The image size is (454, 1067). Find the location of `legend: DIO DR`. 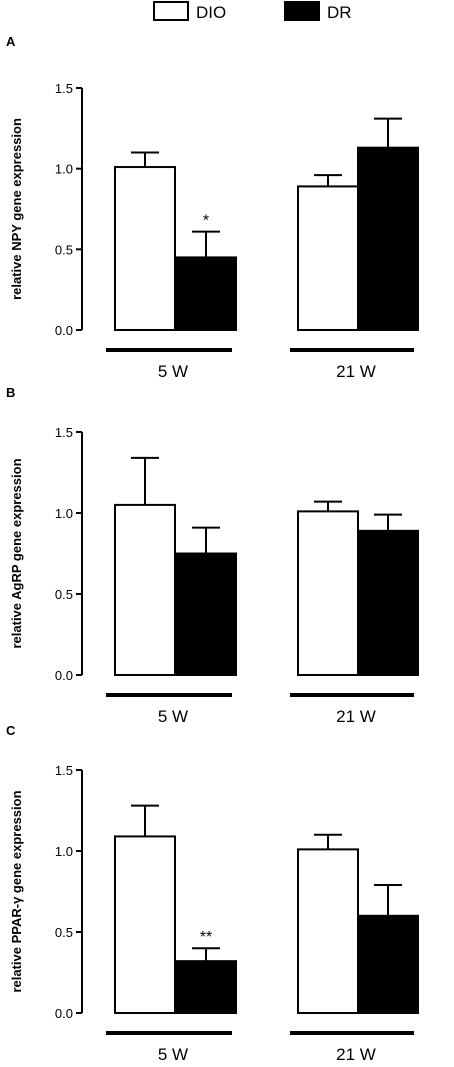

legend: DIO DR is located at coordinates (252, 11).